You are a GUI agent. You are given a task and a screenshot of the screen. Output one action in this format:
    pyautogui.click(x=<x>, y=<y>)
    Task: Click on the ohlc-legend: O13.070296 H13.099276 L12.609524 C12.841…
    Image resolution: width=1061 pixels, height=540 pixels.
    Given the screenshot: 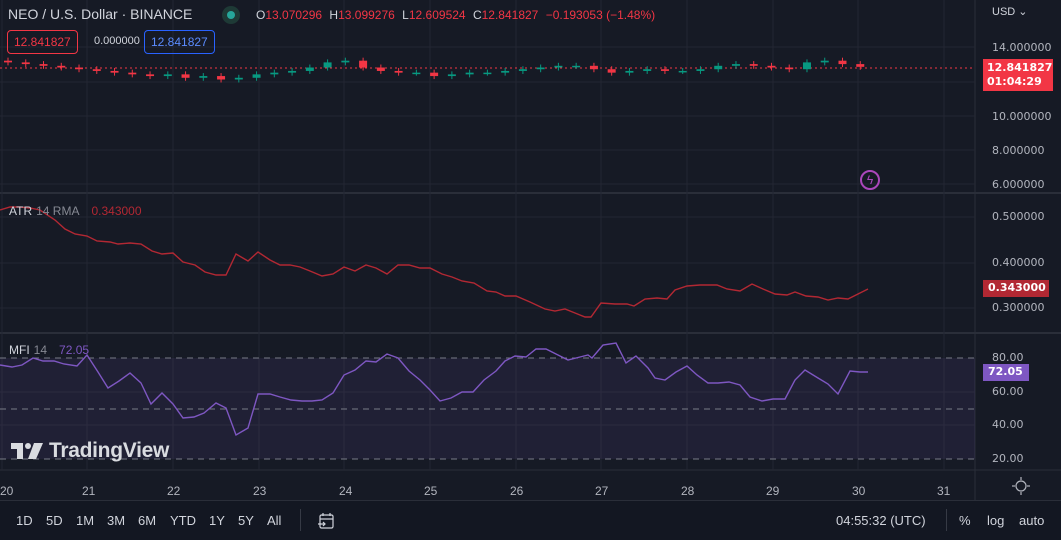 What is the action you would take?
    pyautogui.click(x=457, y=15)
    